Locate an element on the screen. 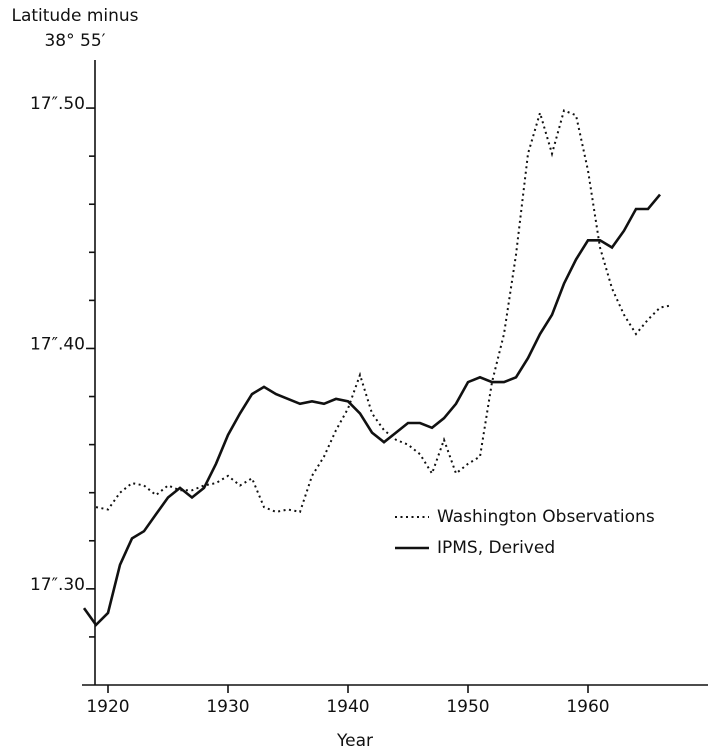 This screenshot has height=755, width=715. x-tick-label: 1950 is located at coordinates (467, 707).